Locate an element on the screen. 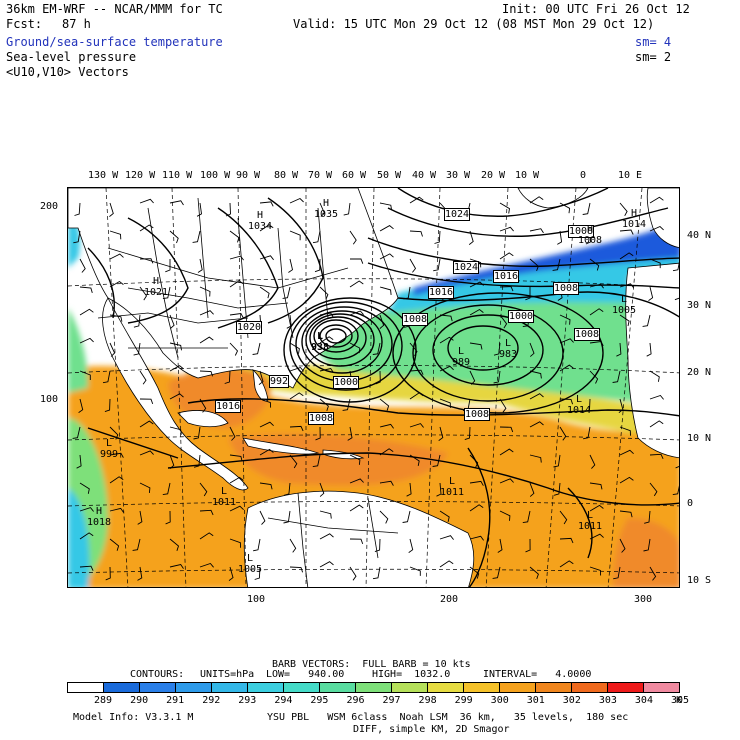 The width and height of the screenshot is (740, 740). pressure-center: H 1008 is located at coordinates (590, 235).